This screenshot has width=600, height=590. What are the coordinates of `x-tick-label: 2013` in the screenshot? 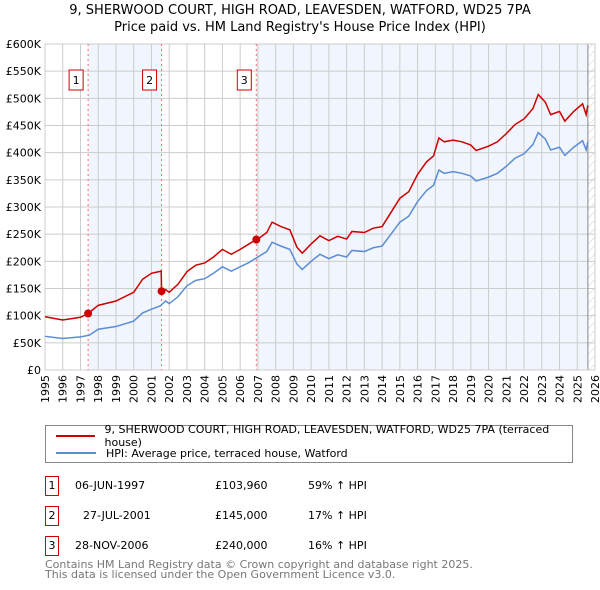 It's located at (364, 389).